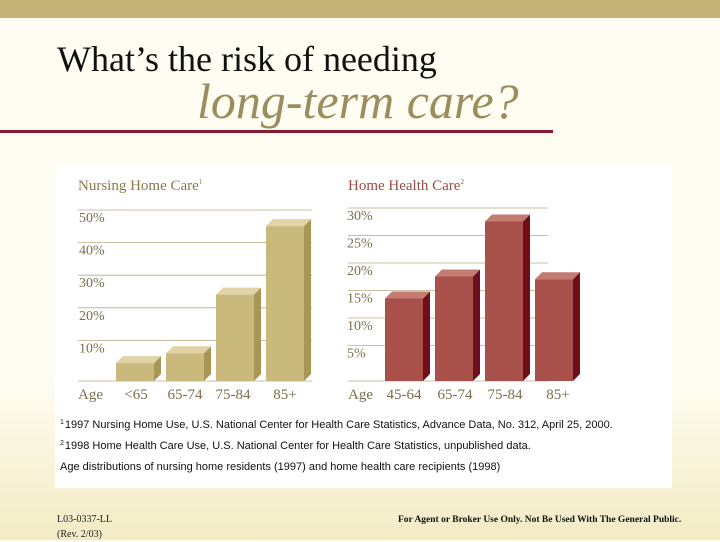  What do you see at coordinates (358, 101) in the screenshot?
I see `slide-title-line2: long-term care?` at bounding box center [358, 101].